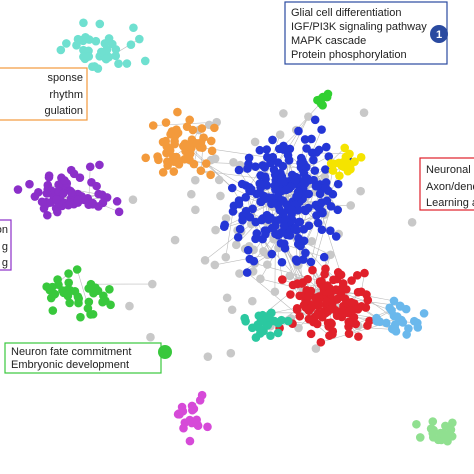 Image resolution: width=474 pixels, height=474 pixels. Describe the element at coordinates (5, 263) in the screenshot. I see `annotation-line: g` at that location.